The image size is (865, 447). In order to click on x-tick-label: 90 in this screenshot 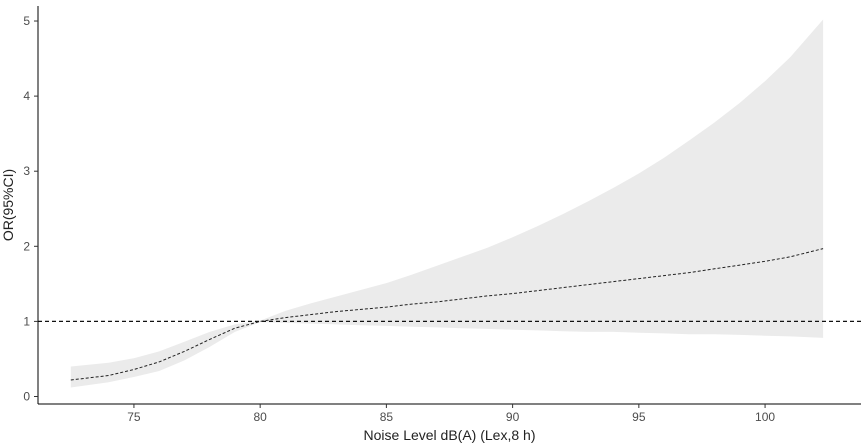, I will do `click(513, 417)`.